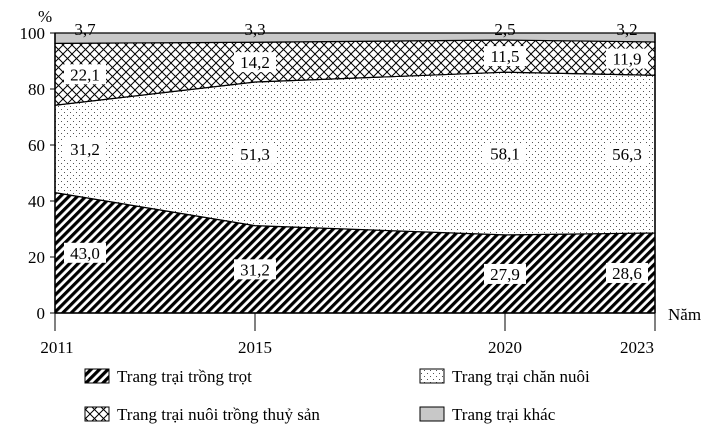 This screenshot has height=446, width=713. I want to click on x-tick-label: 2020, so click(505, 347).